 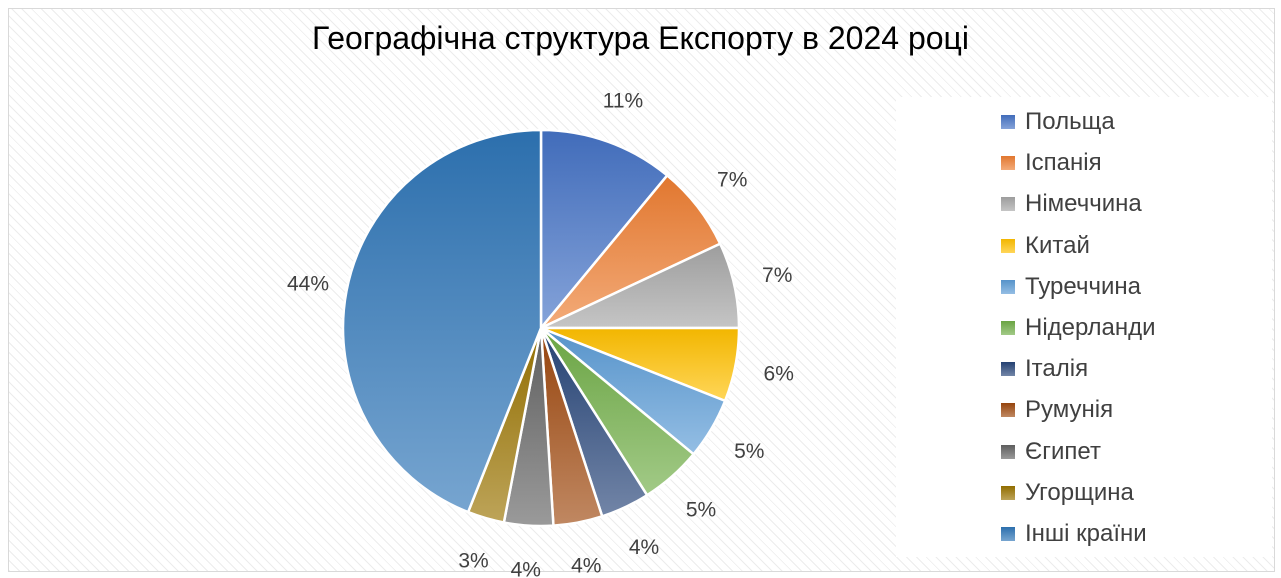 I want to click on legend-item: Німеччина, so click(x=1071, y=204).